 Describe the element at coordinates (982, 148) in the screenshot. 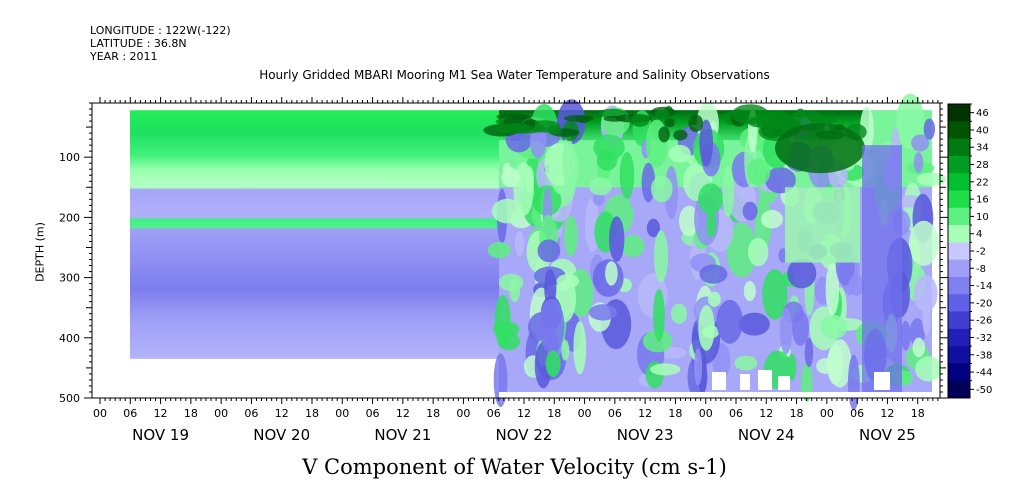

I see `colorbar-label: 34` at that location.